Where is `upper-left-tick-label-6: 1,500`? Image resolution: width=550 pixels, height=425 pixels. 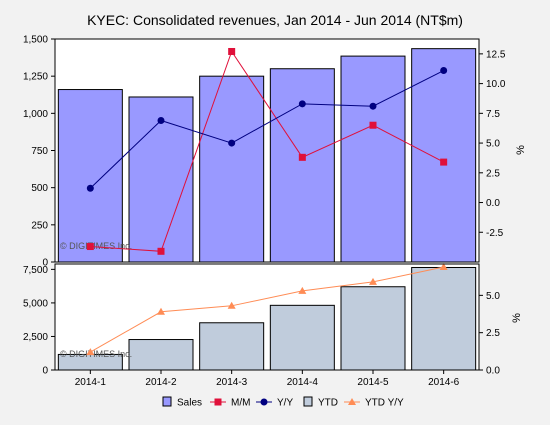 upper-left-tick-label-6: 1,500 is located at coordinates (35, 40).